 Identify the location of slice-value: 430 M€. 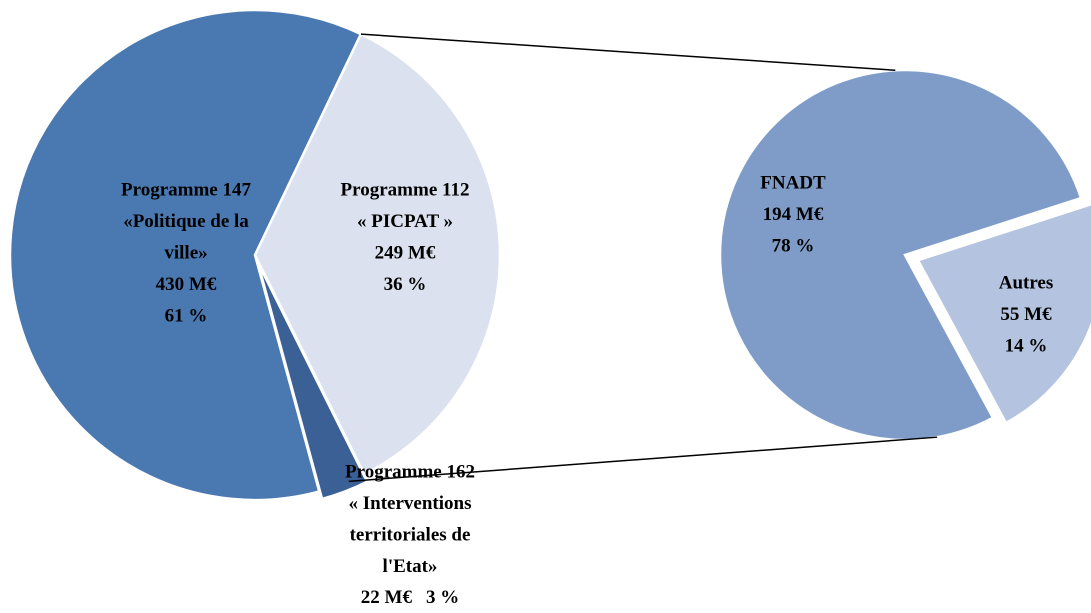
(186, 284).